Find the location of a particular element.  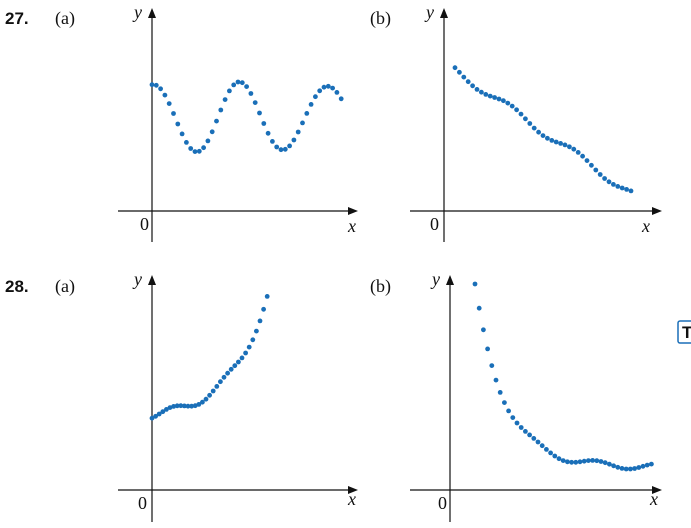

problem-number: 28. is located at coordinates (17, 286).